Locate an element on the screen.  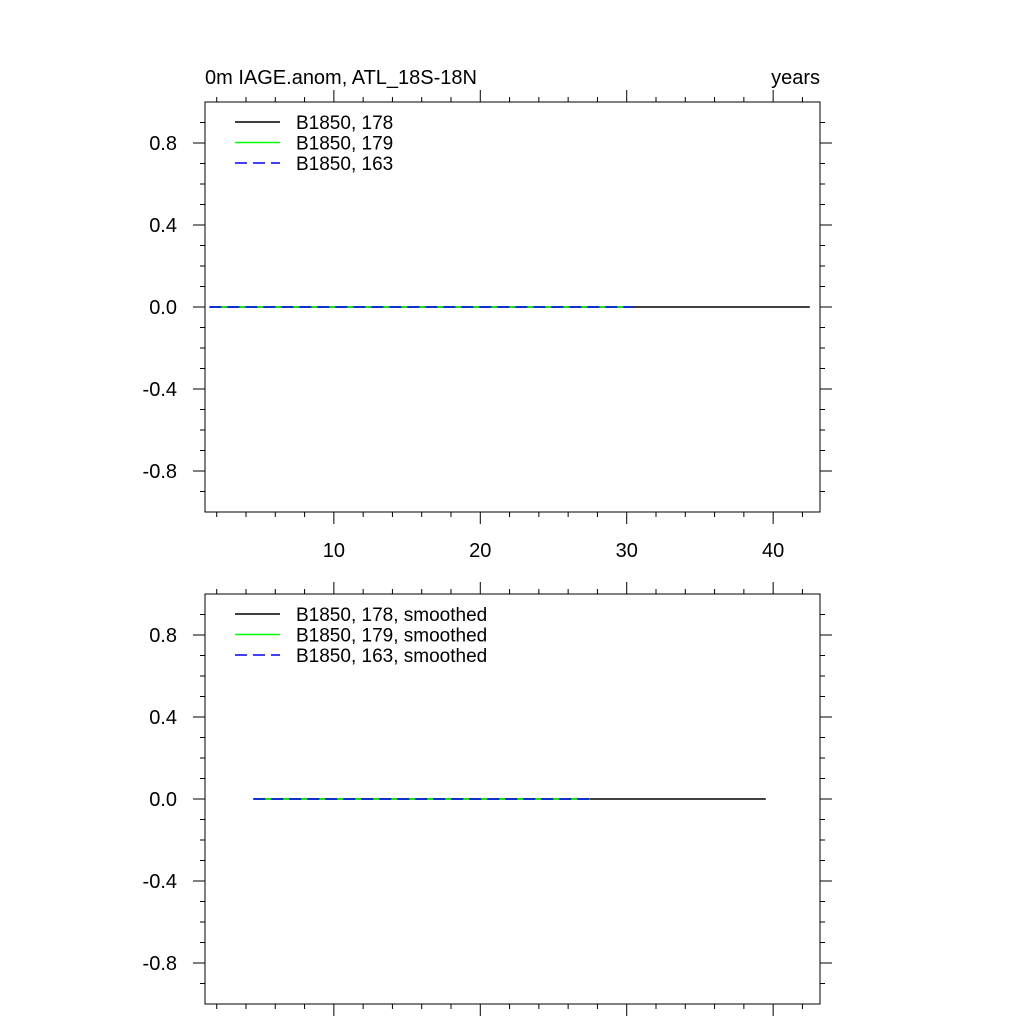
legend-label: B1850, 178, smoothed is located at coordinates (391, 615).